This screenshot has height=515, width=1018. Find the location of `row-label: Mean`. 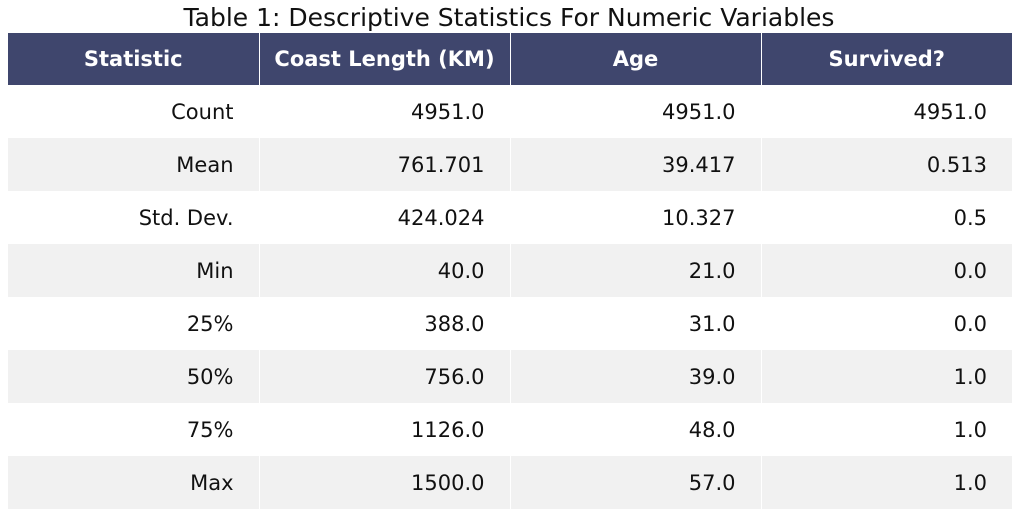

row-label: Mean is located at coordinates (133, 164).